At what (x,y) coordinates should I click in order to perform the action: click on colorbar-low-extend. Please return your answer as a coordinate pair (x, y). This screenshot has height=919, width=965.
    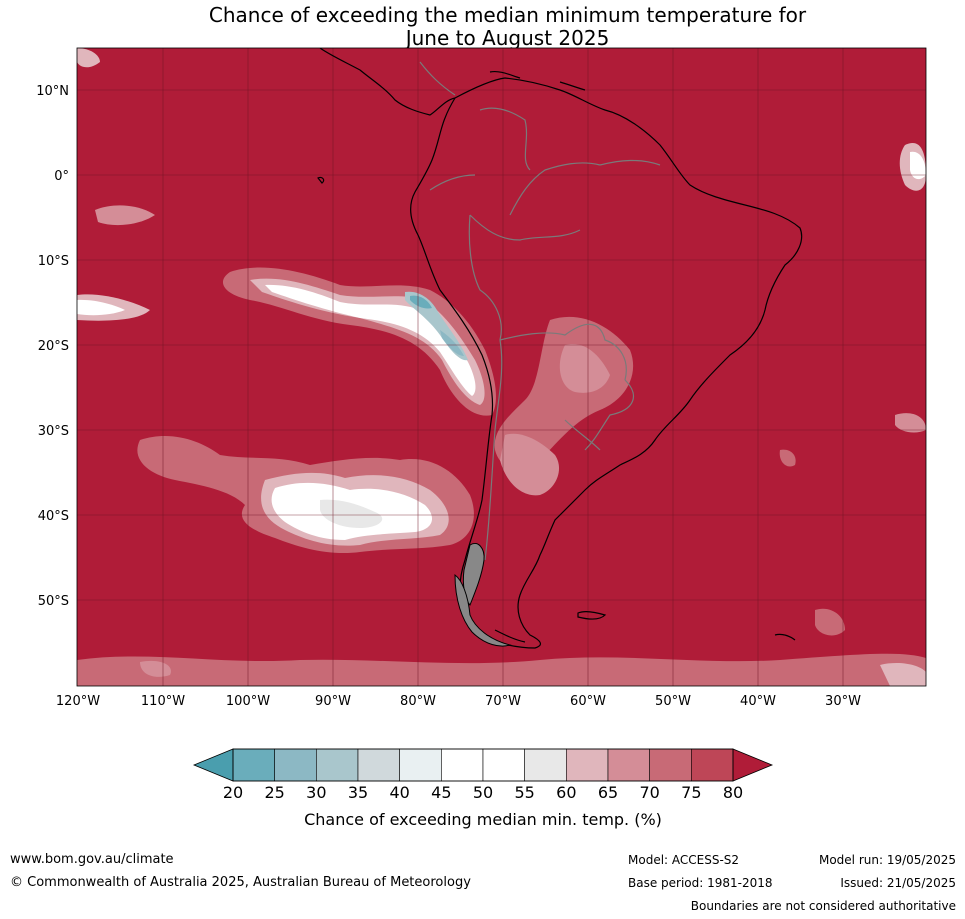
    Looking at the image, I should click on (213, 765).